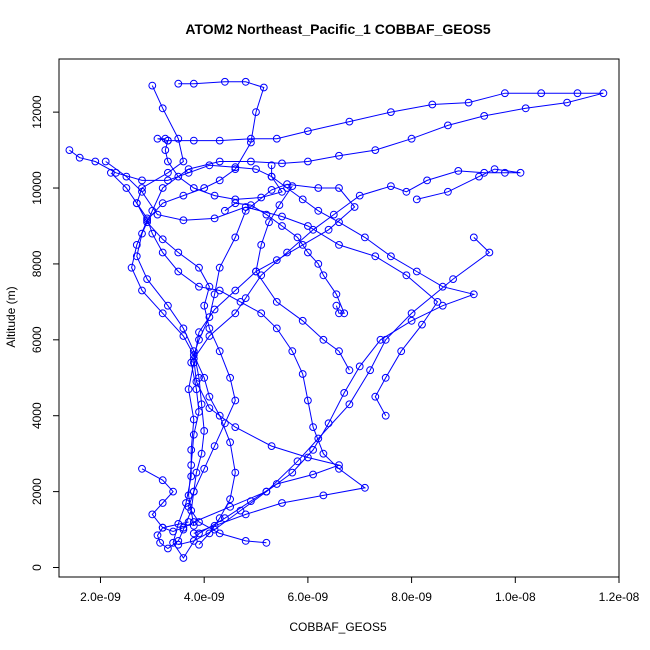 Image resolution: width=650 pixels, height=650 pixels. I want to click on x-axis-label: COBBAF_GEOS5, so click(338, 627).